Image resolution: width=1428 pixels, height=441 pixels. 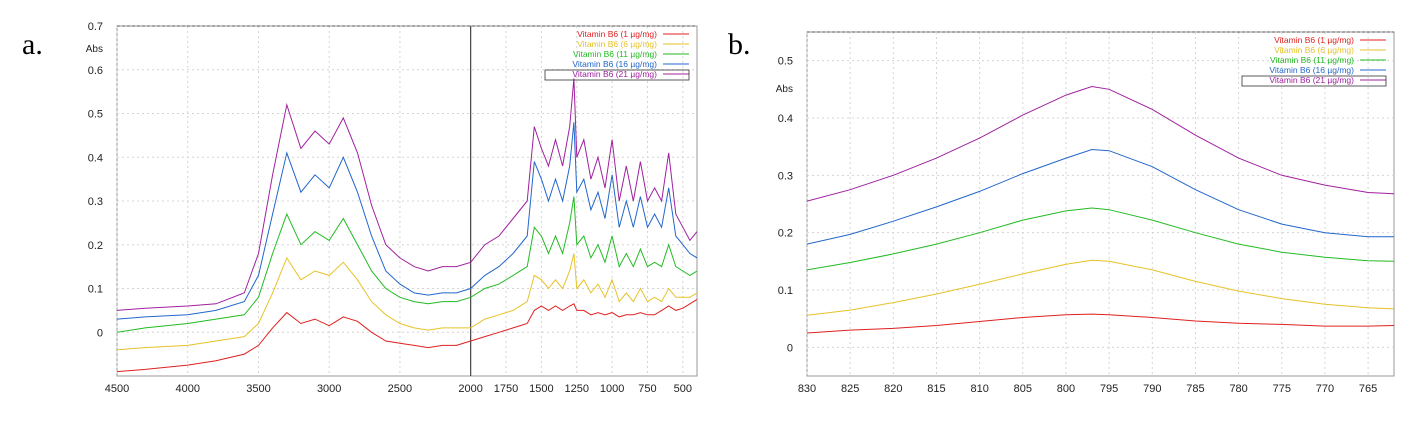 I want to click on x-tick-label: 3000, so click(x=329, y=389).